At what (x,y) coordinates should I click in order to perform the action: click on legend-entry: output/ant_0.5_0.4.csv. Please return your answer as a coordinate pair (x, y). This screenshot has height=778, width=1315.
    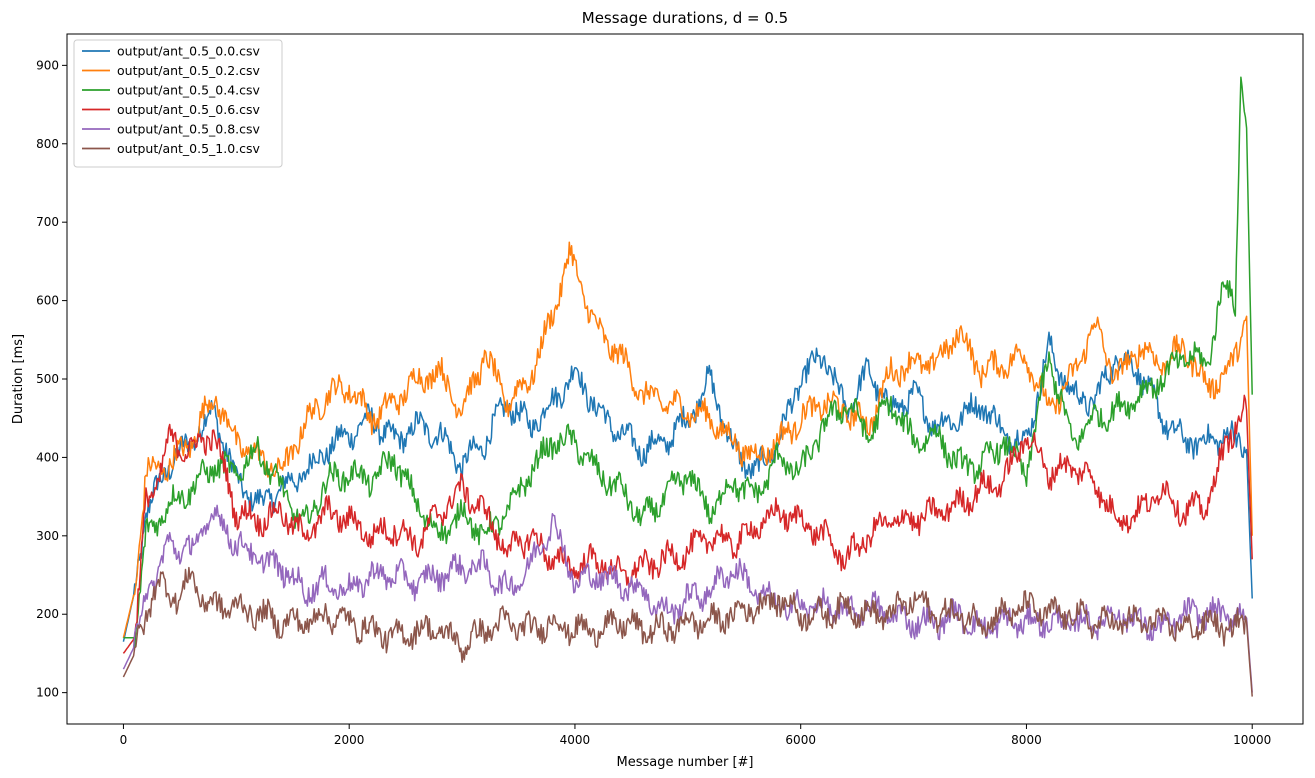
    Looking at the image, I should click on (189, 90).